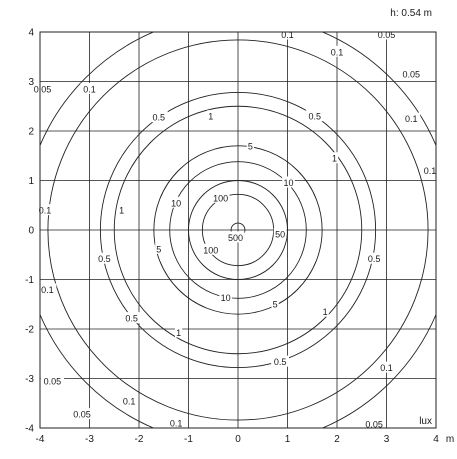  I want to click on y-tick-label: 0, so click(31, 231).